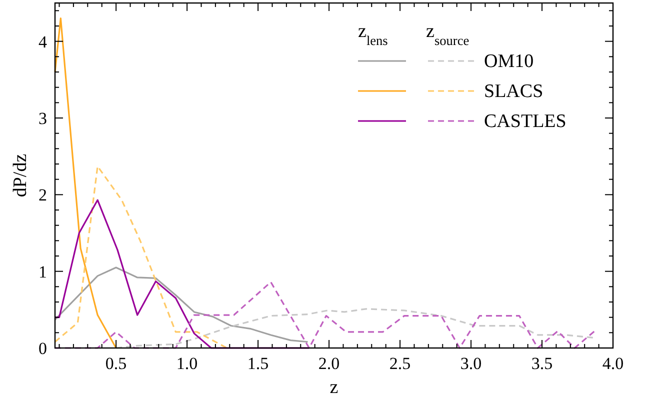  I want to click on x-tick-label: 2.5, so click(400, 363).